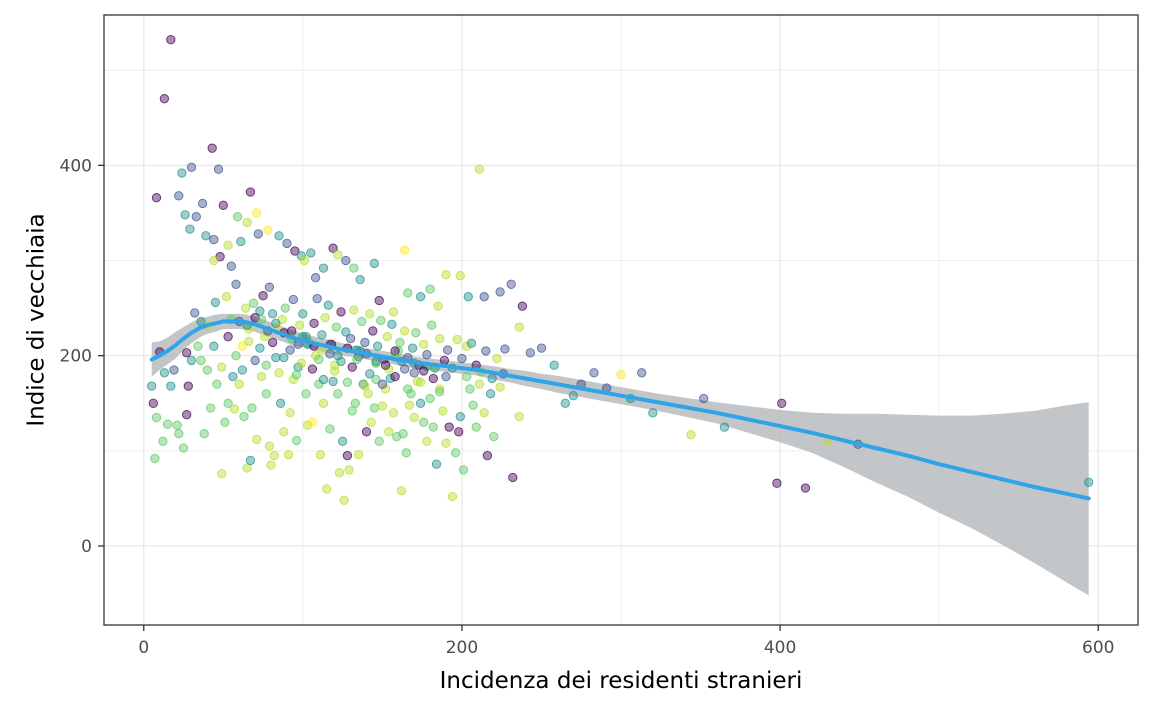  Describe the element at coordinates (86, 547) in the screenshot. I see `y-tick-label: 0` at that location.